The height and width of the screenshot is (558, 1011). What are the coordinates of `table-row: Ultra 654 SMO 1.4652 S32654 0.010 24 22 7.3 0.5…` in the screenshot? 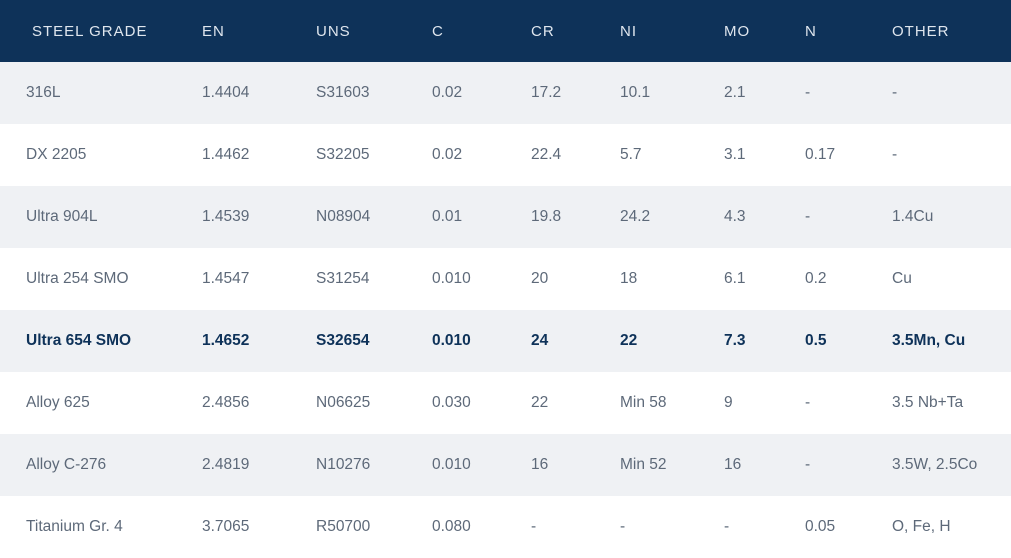 It's located at (505, 341).